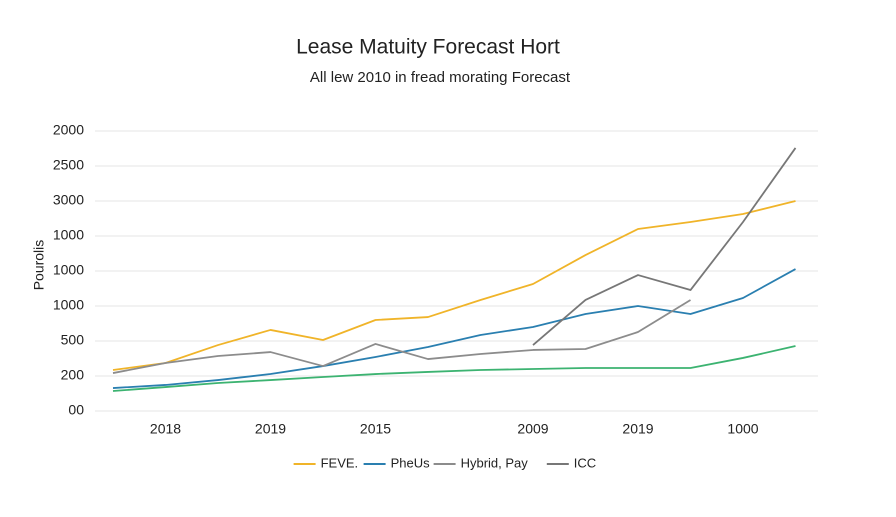 The height and width of the screenshot is (517, 896). What do you see at coordinates (585, 462) in the screenshot?
I see `legend-label: ICC` at bounding box center [585, 462].